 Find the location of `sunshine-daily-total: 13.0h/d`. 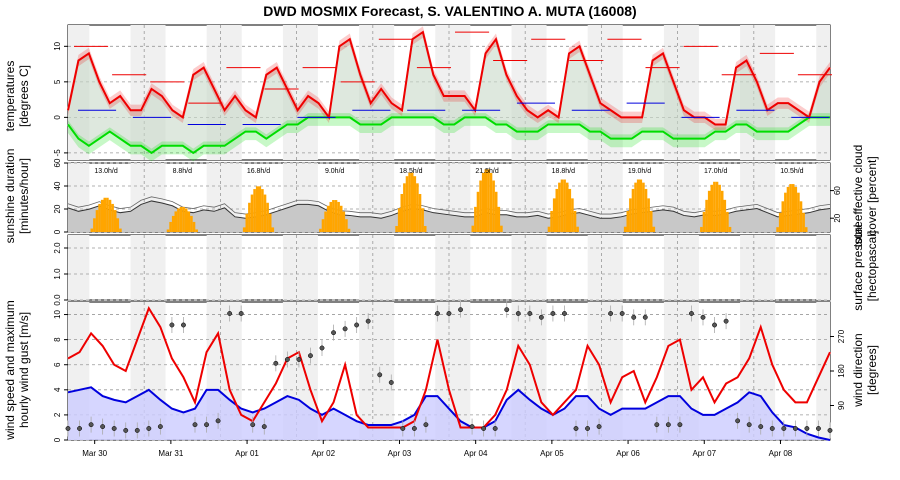

sunshine-daily-total: 13.0h/d is located at coordinates (105, 171).